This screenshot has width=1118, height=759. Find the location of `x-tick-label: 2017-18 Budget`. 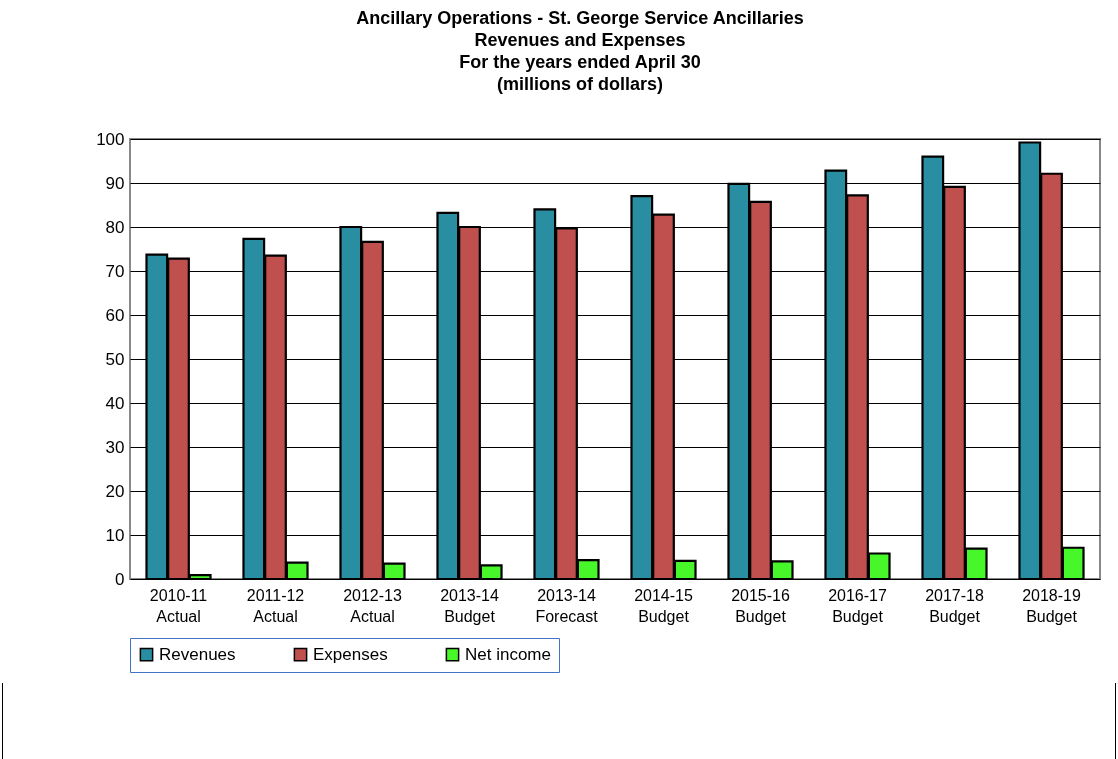

x-tick-label: 2017-18 Budget is located at coordinates (954, 605).